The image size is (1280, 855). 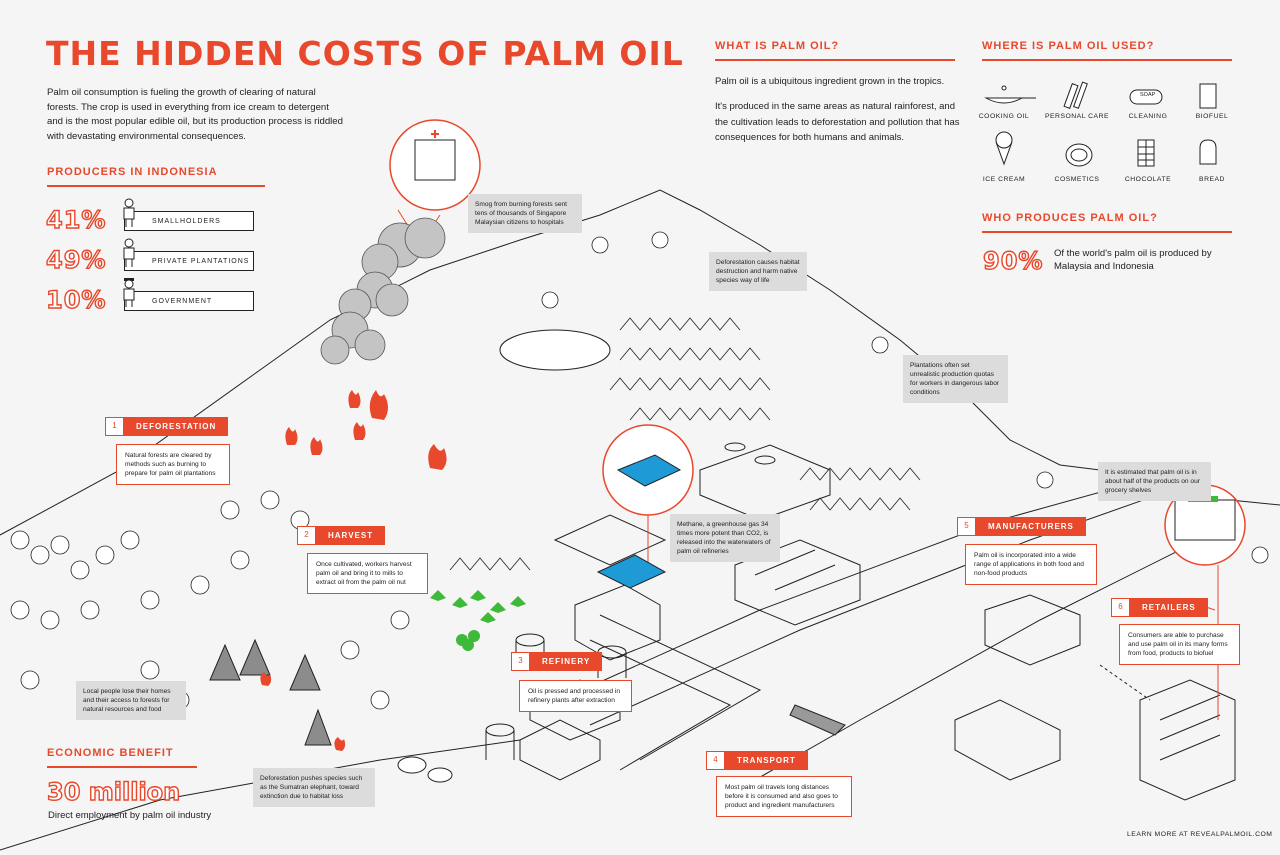 What do you see at coordinates (566, 661) in the screenshot?
I see `step-label: REFINERY` at bounding box center [566, 661].